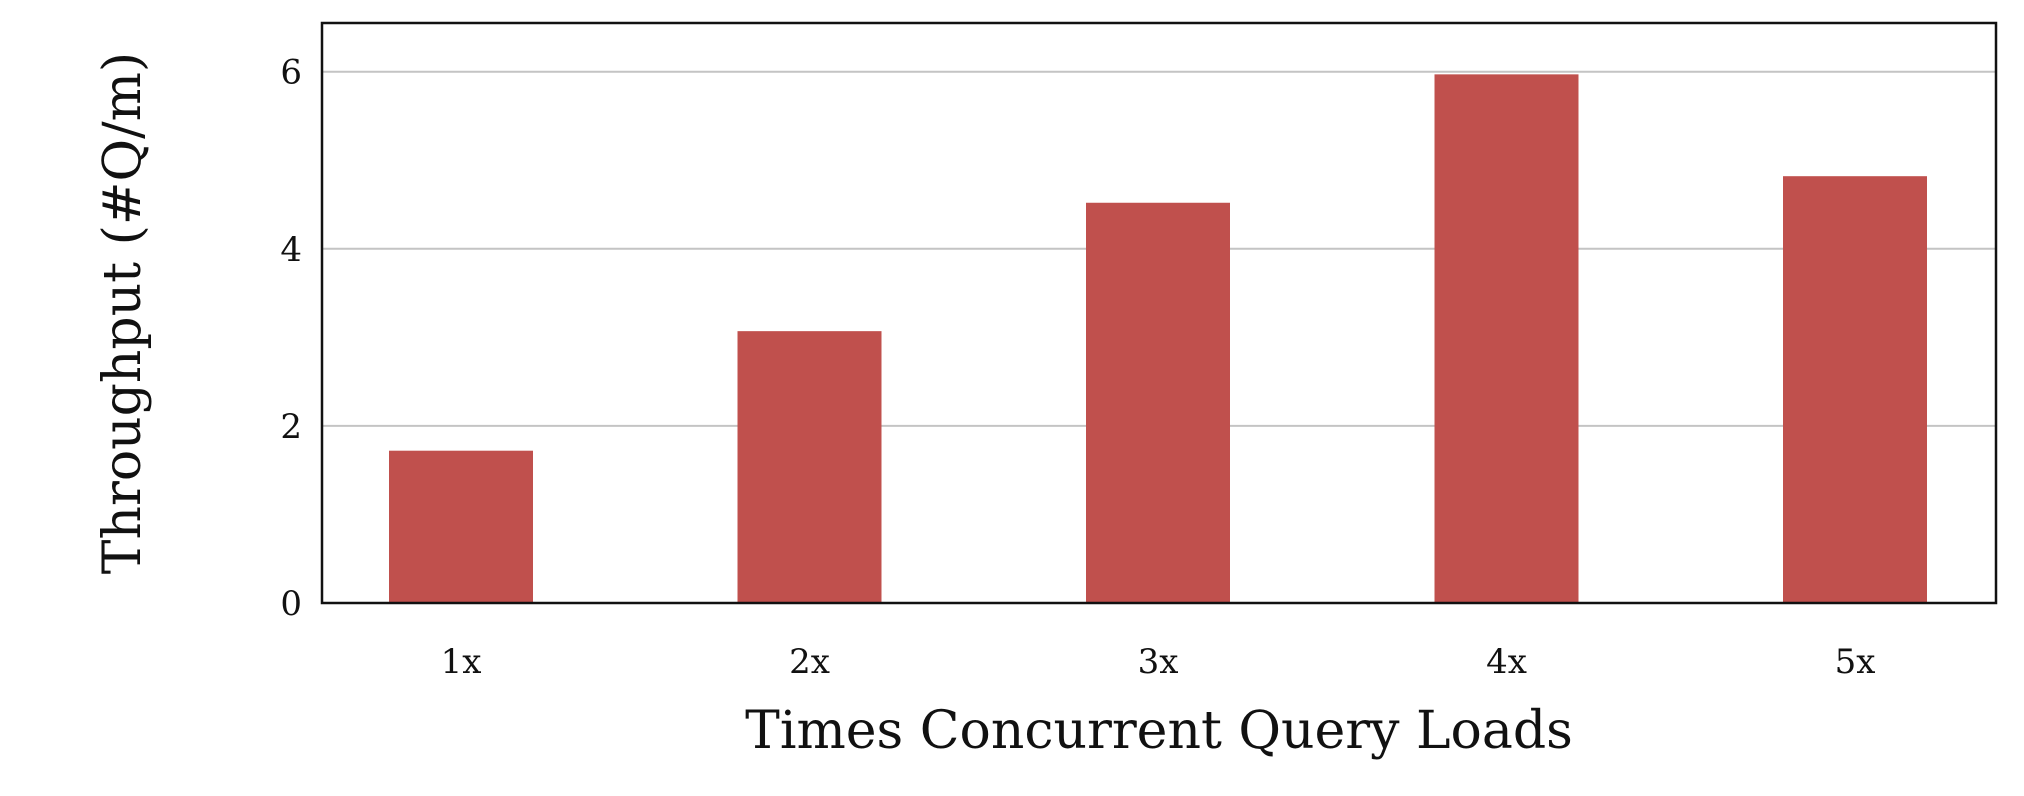 Image resolution: width=2024 pixels, height=796 pixels. What do you see at coordinates (1506, 339) in the screenshot?
I see `bar-4x` at bounding box center [1506, 339].